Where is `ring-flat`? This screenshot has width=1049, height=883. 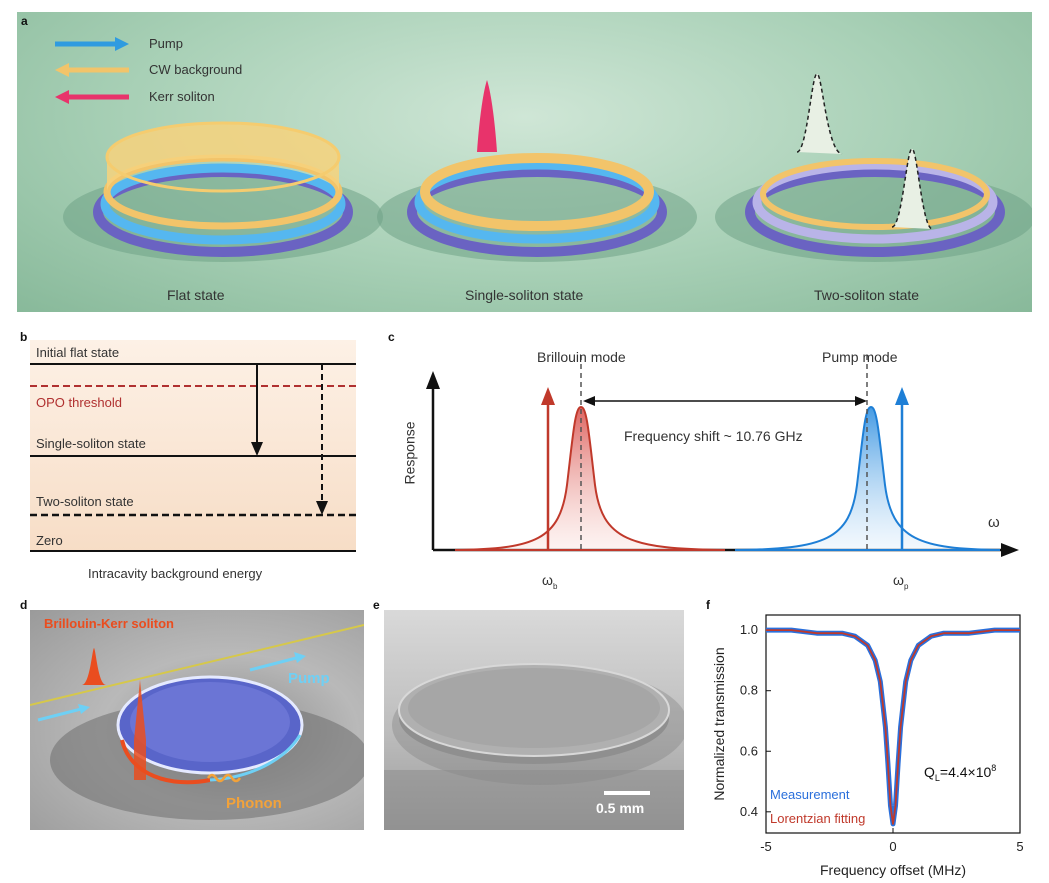 ring-flat is located at coordinates (223, 191).